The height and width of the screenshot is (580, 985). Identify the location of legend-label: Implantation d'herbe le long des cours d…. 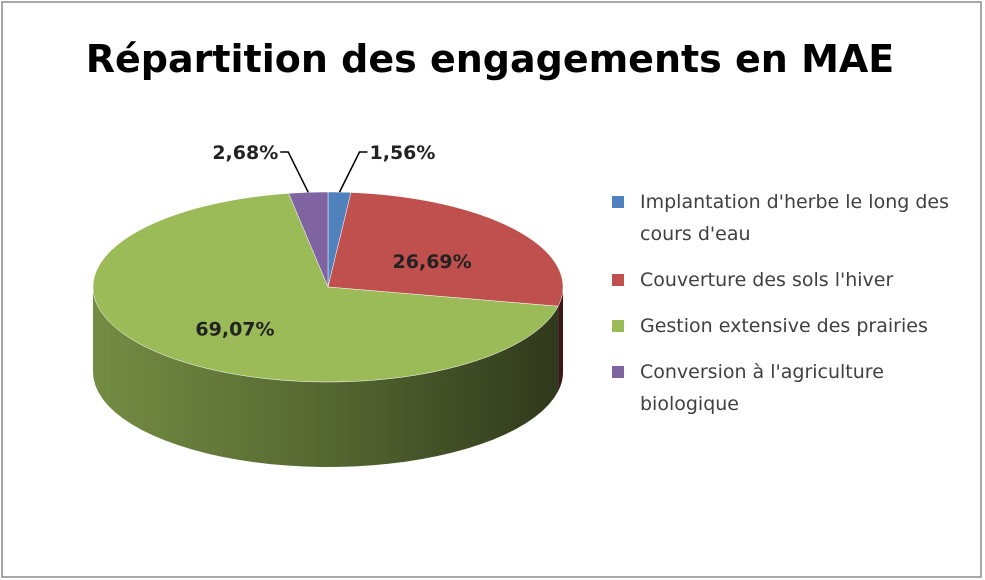
(794, 218).